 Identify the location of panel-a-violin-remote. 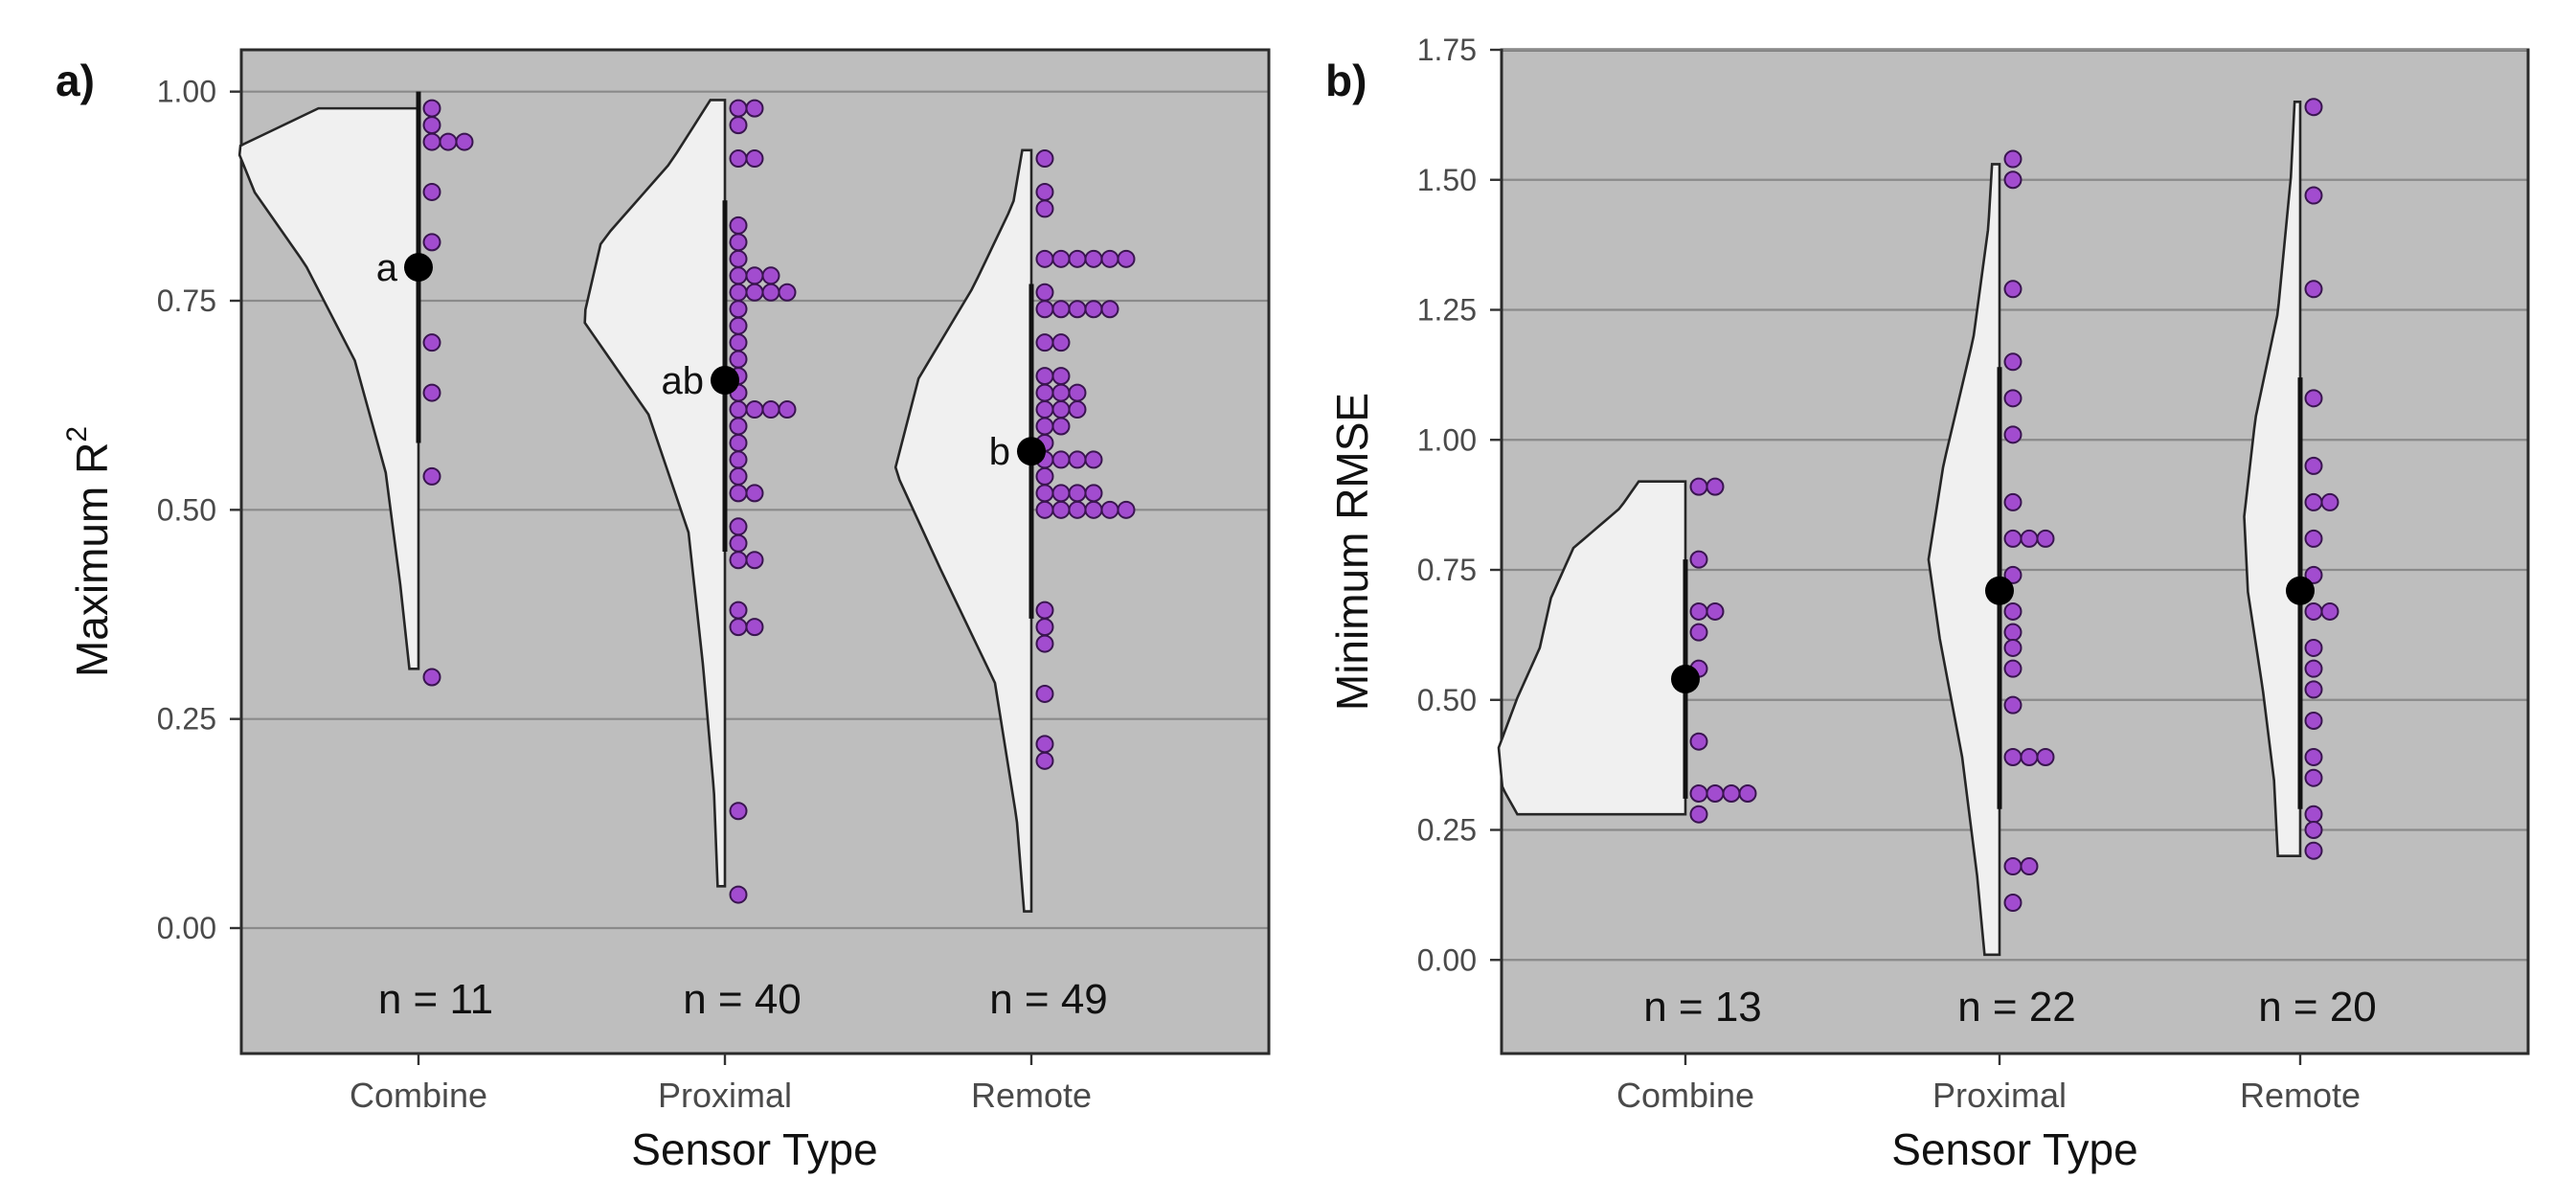
(963, 530).